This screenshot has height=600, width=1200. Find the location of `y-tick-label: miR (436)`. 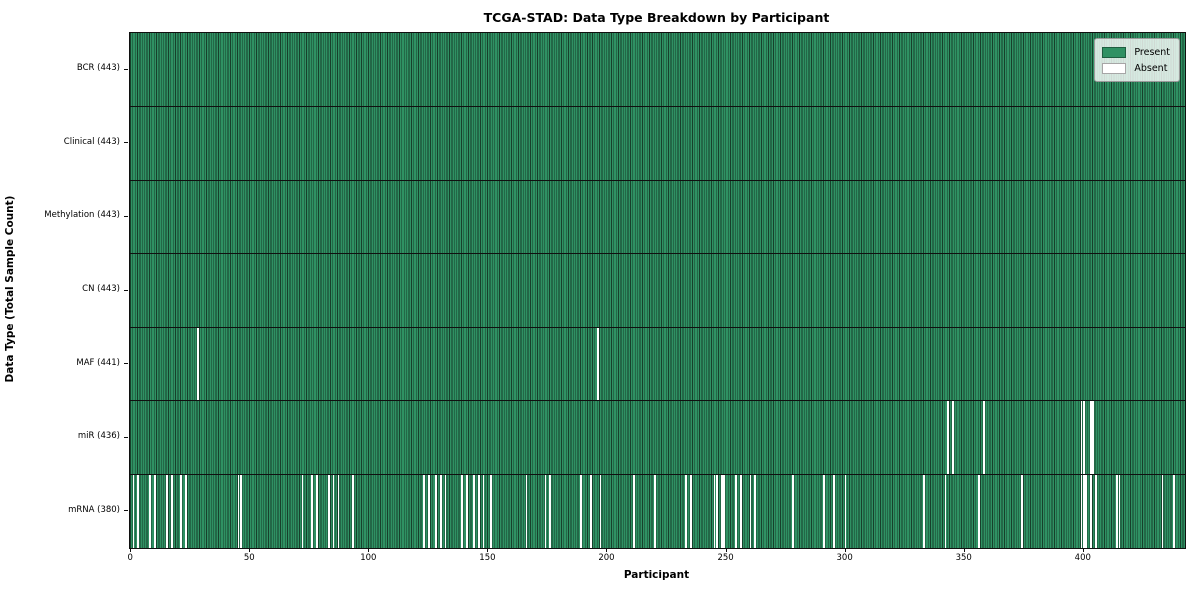

y-tick-label: miR (436) is located at coordinates (98, 436).